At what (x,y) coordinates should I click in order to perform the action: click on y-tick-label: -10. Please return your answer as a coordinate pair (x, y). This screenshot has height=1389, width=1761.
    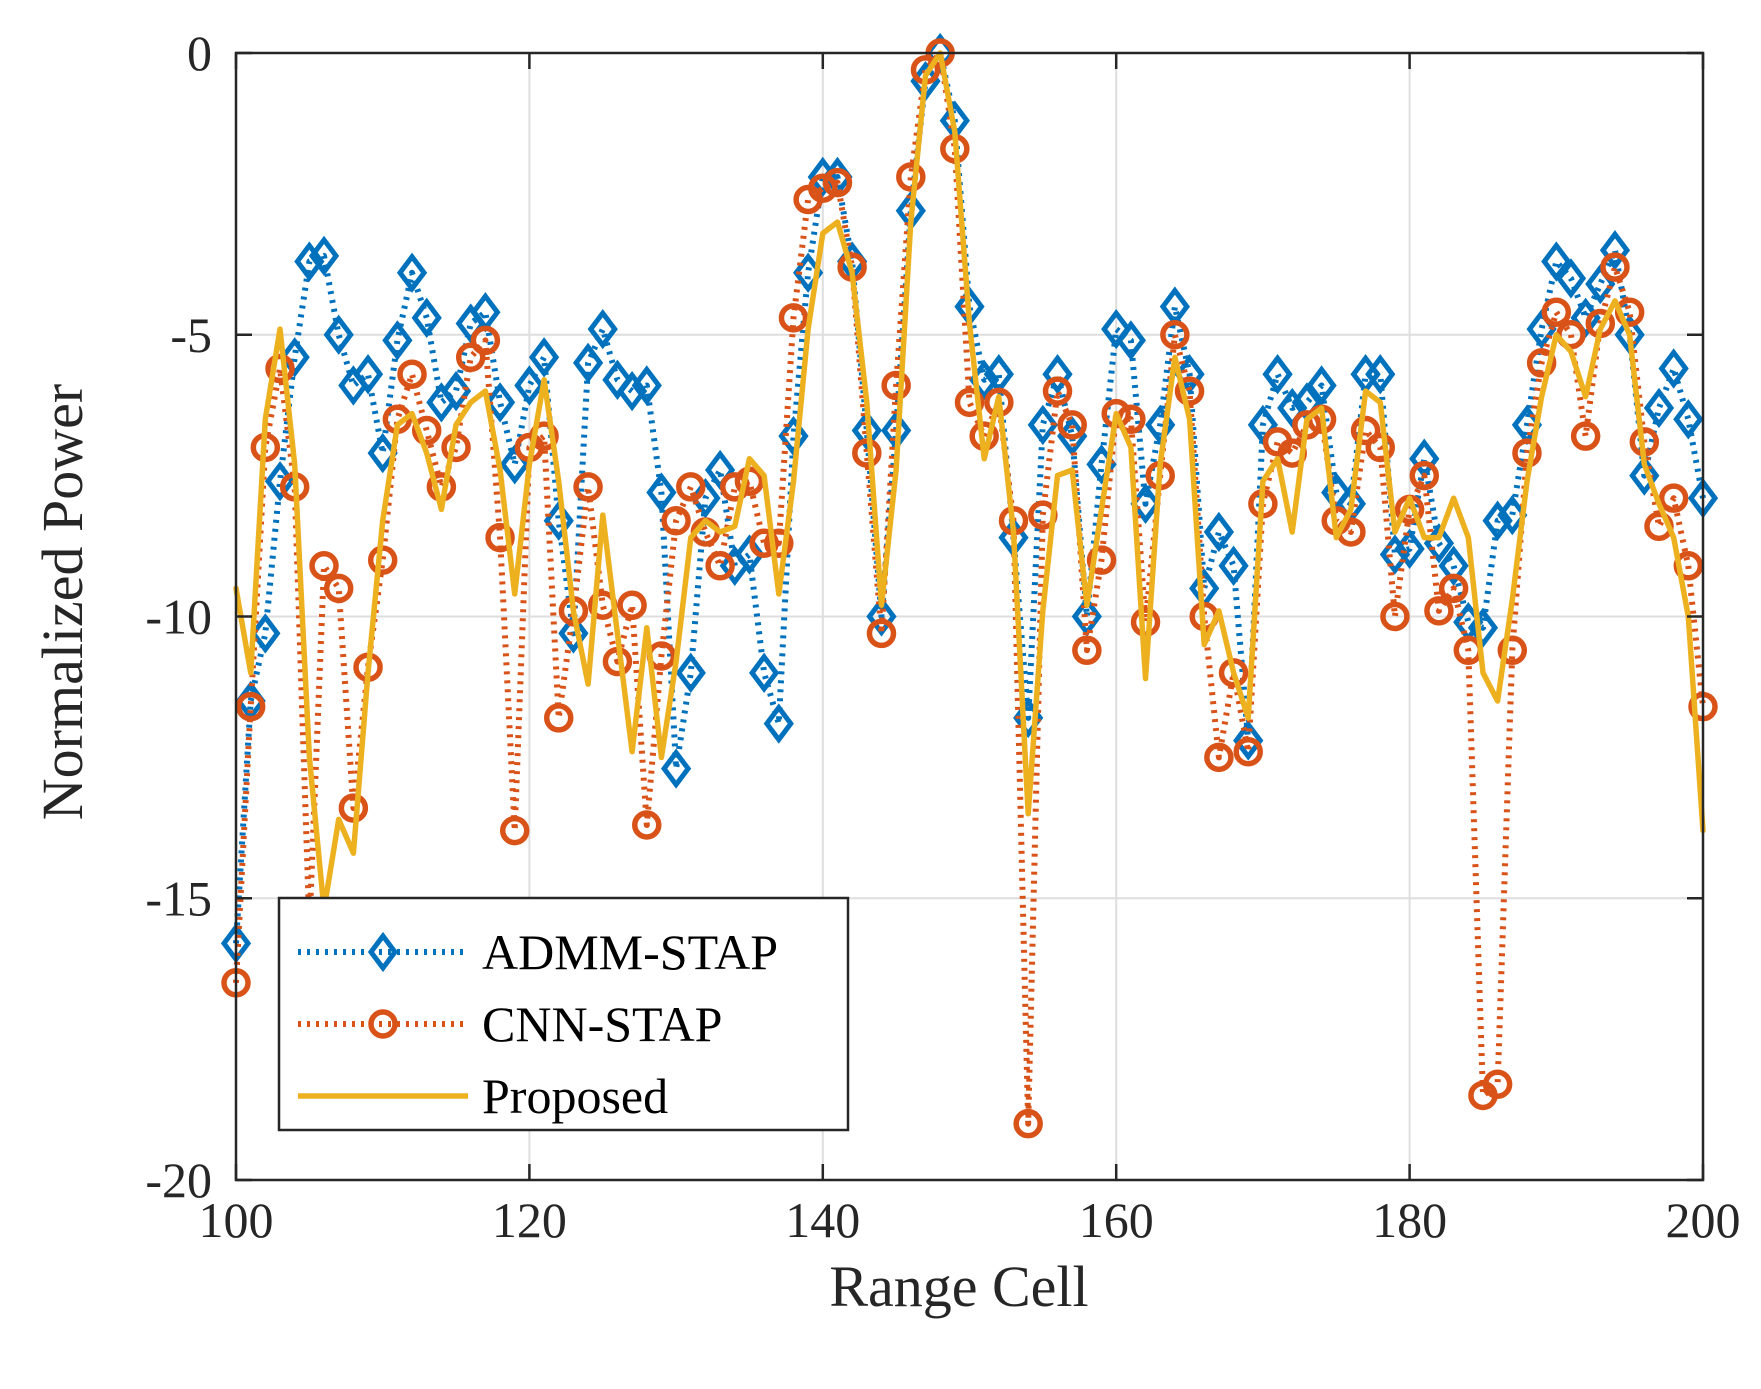
    Looking at the image, I should click on (178, 617).